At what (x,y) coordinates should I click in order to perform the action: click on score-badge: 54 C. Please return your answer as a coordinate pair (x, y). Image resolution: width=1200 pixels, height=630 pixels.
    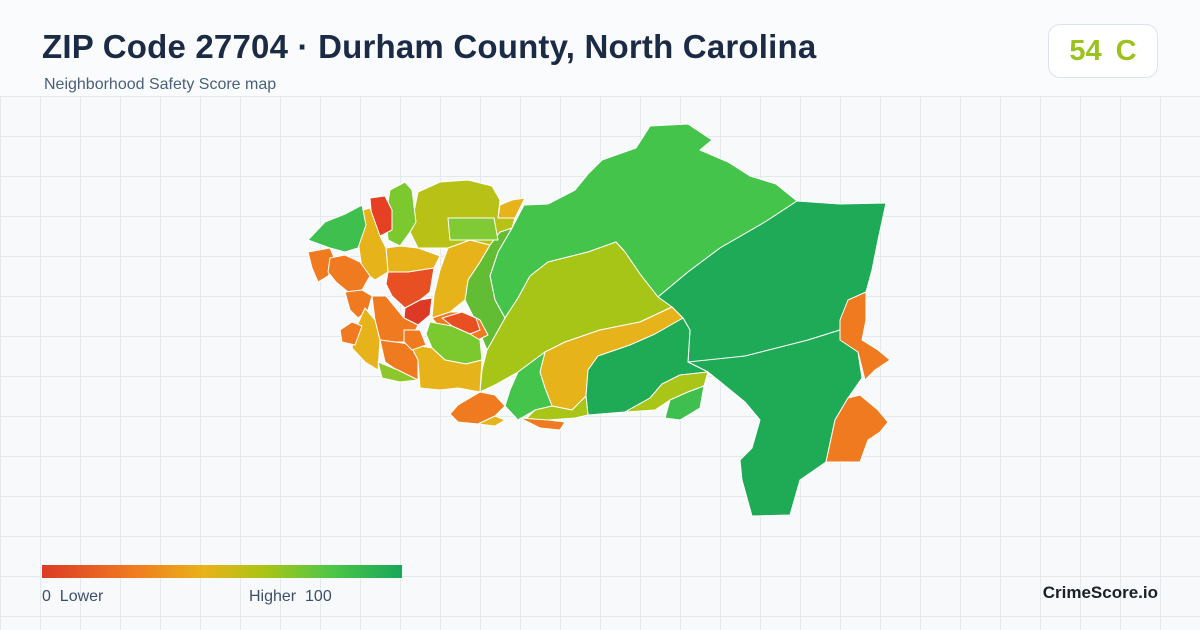
    Looking at the image, I should click on (1103, 51).